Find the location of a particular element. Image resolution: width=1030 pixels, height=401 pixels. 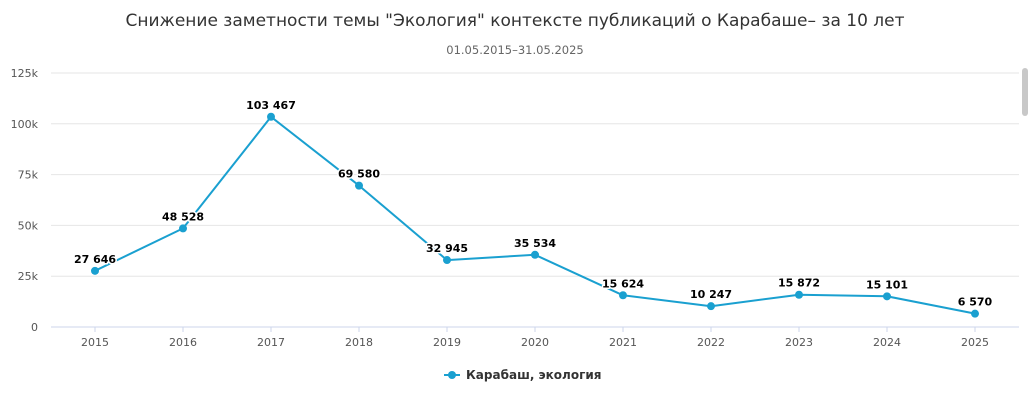

y-tick-label: 75k is located at coordinates (28, 175).